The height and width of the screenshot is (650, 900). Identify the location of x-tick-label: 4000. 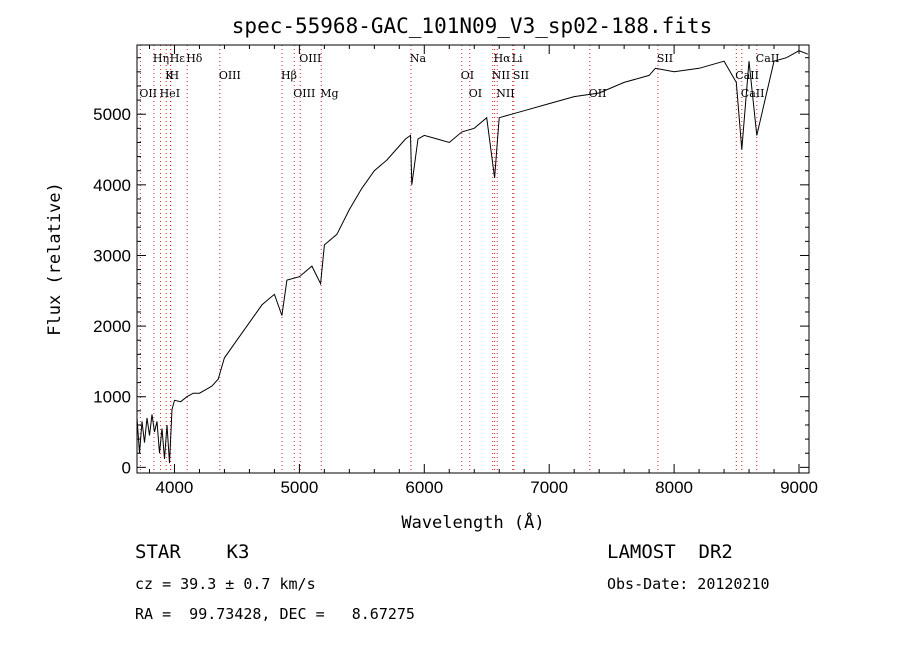
(175, 487).